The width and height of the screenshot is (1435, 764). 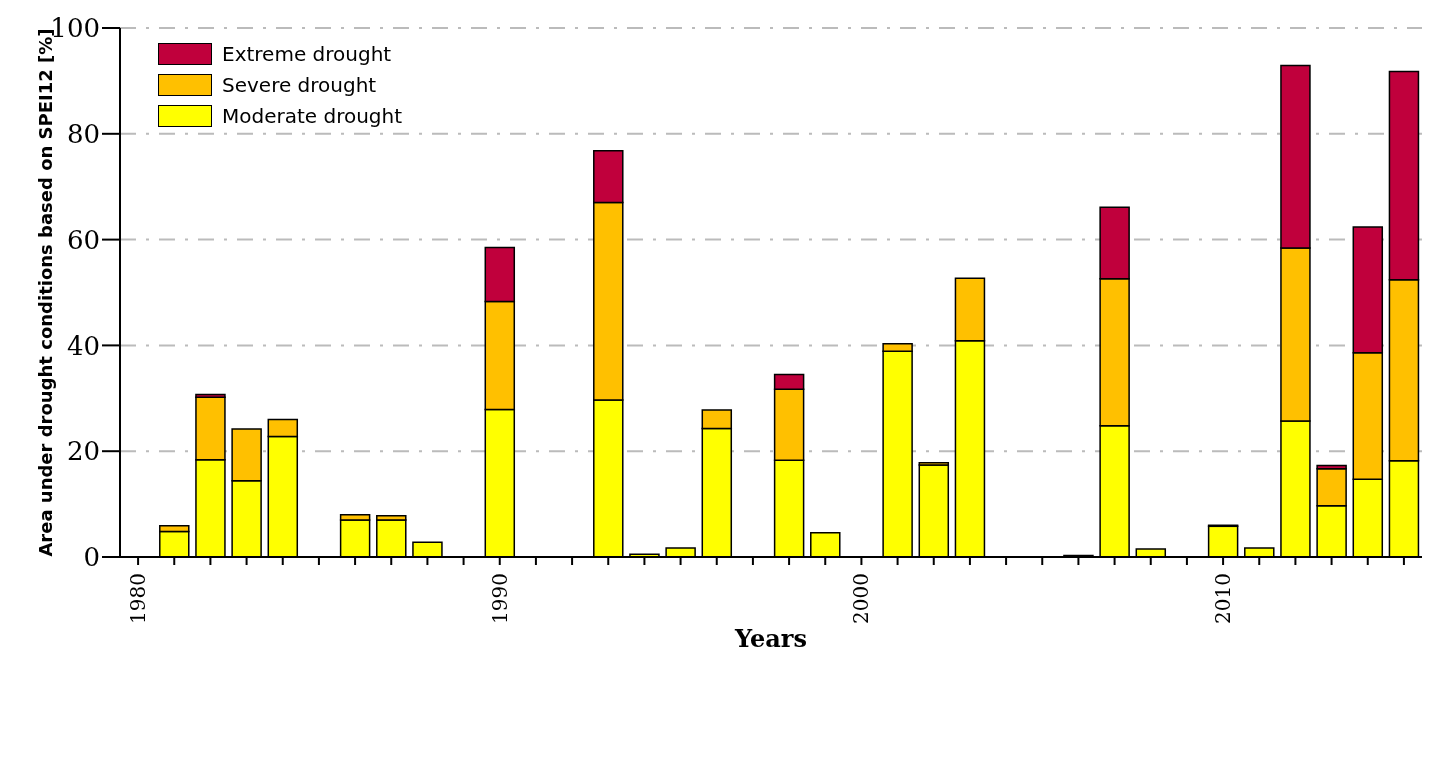 What do you see at coordinates (299, 84) in the screenshot?
I see `legend-label: Severe drought` at bounding box center [299, 84].